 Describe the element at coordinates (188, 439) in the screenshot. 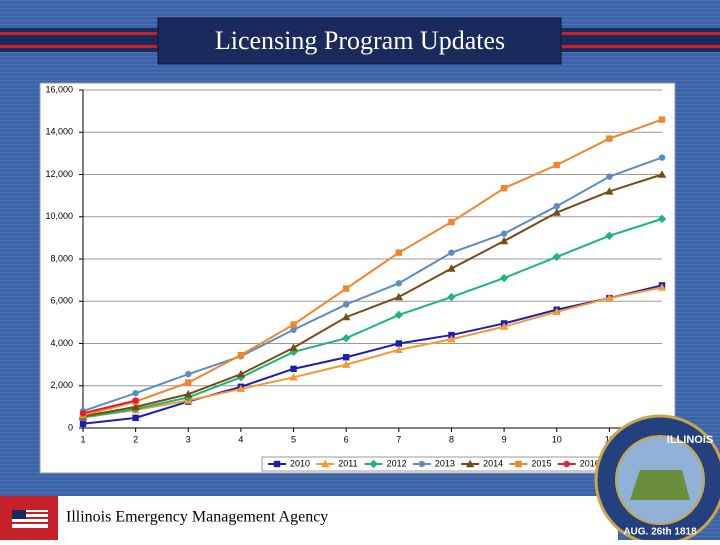

I see `x-tick-label: 3` at that location.